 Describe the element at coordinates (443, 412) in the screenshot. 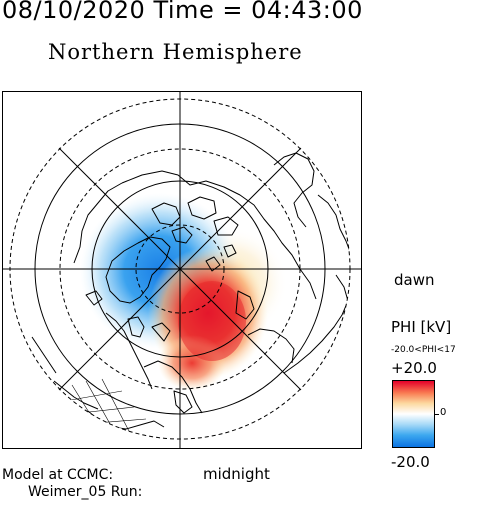

I see `colorbar-zero-label: 0` at that location.